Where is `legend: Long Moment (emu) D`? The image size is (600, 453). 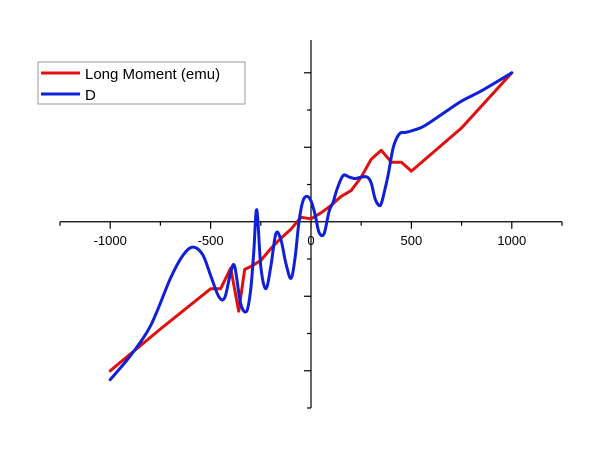 legend: Long Moment (emu) D is located at coordinates (141, 83).